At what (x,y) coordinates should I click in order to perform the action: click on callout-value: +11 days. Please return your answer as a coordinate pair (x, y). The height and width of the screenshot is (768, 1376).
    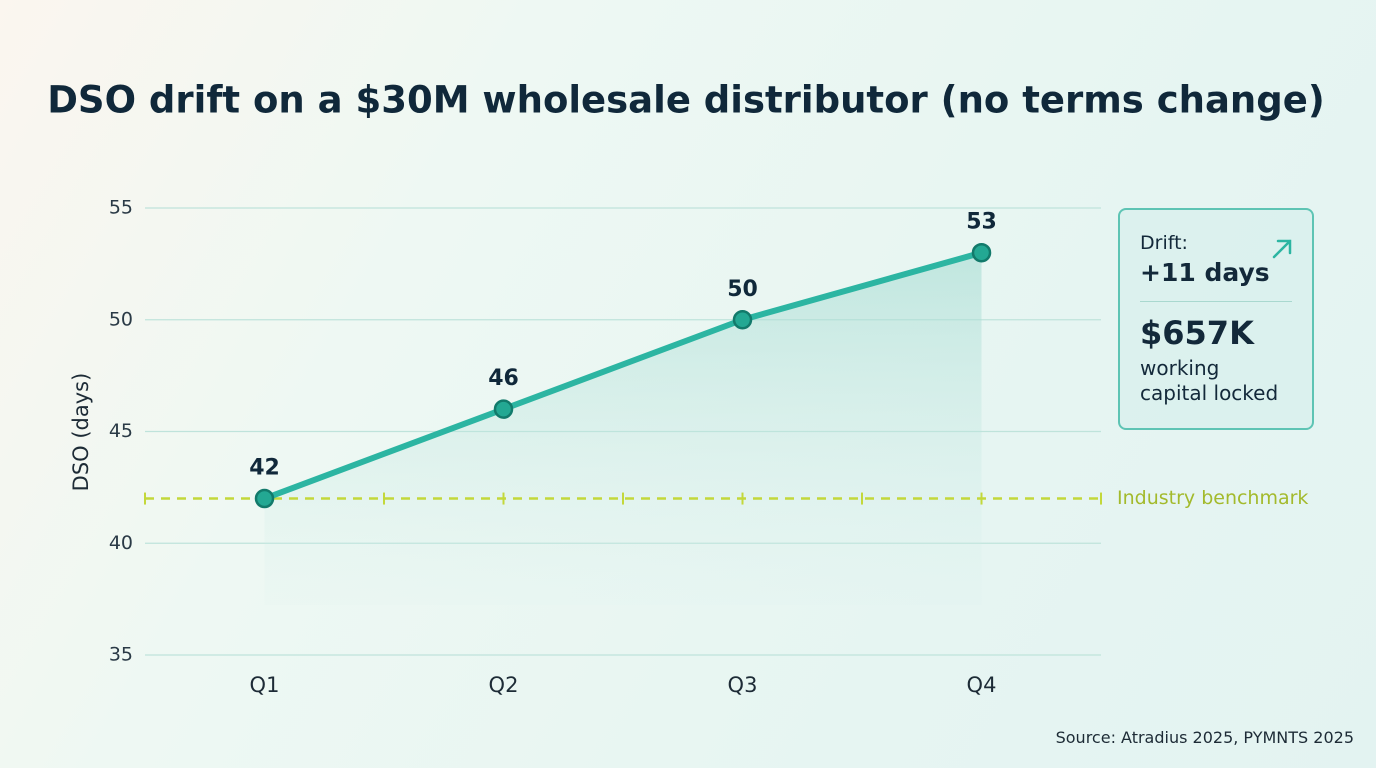
    Looking at the image, I should click on (1205, 272).